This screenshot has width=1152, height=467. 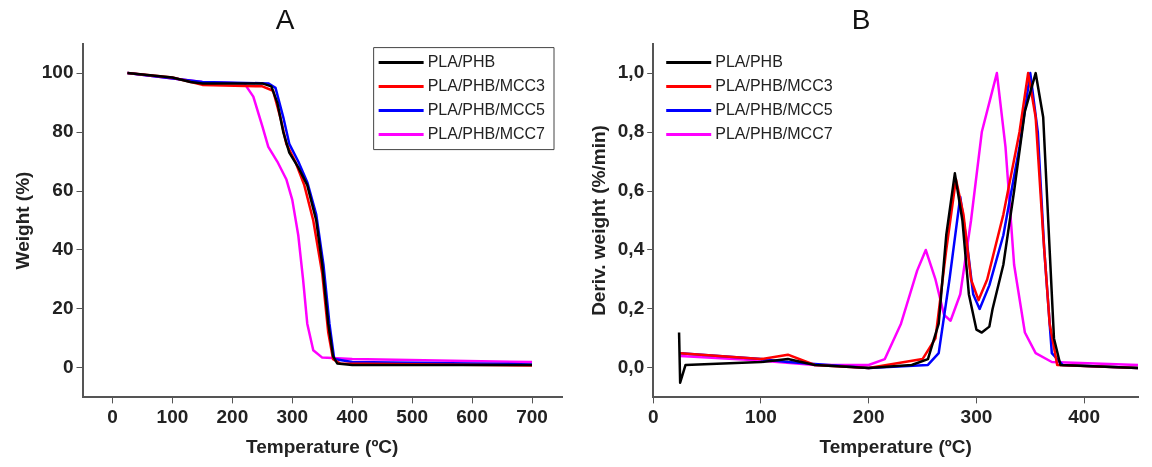 What do you see at coordinates (68, 367) in the screenshot?
I see `y-tick-label: 0` at bounding box center [68, 367].